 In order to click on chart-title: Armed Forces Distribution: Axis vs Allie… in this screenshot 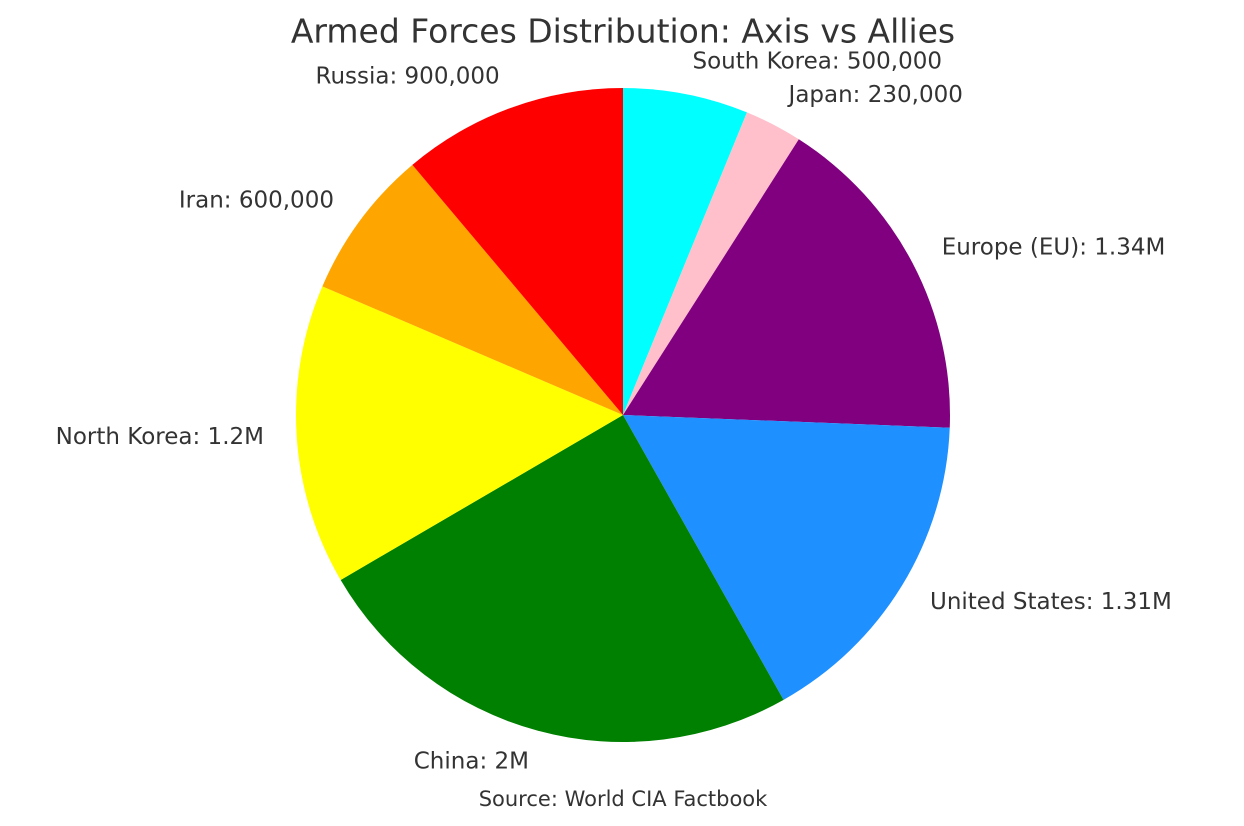, I will do `click(623, 31)`.